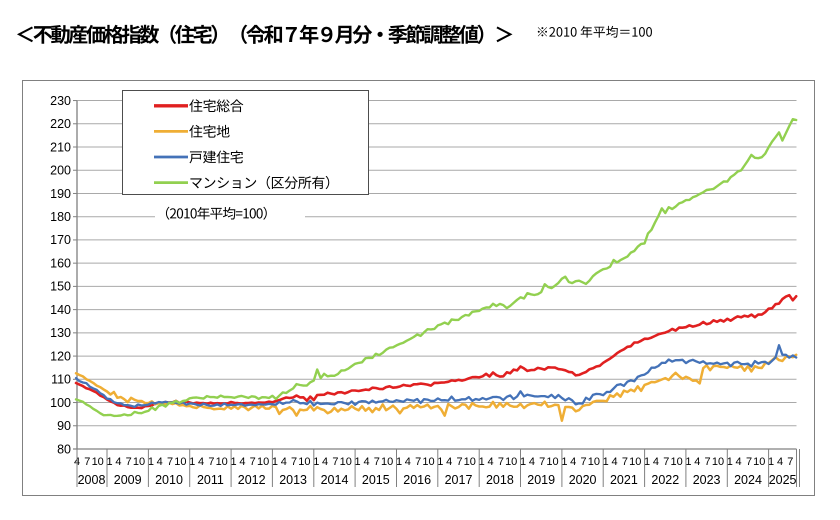 The width and height of the screenshot is (840, 520). I want to click on svg-text: 2008, so click(92, 480).